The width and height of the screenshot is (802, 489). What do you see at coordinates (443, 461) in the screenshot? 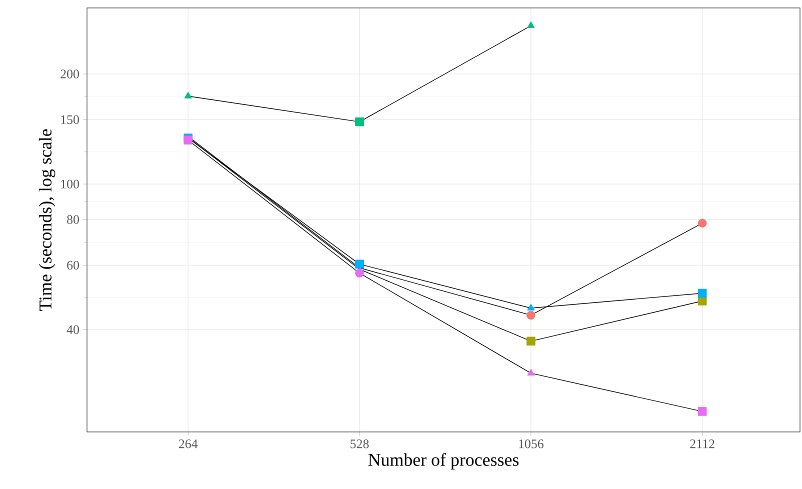
I see `x-axis-title: Number of processes` at bounding box center [443, 461].